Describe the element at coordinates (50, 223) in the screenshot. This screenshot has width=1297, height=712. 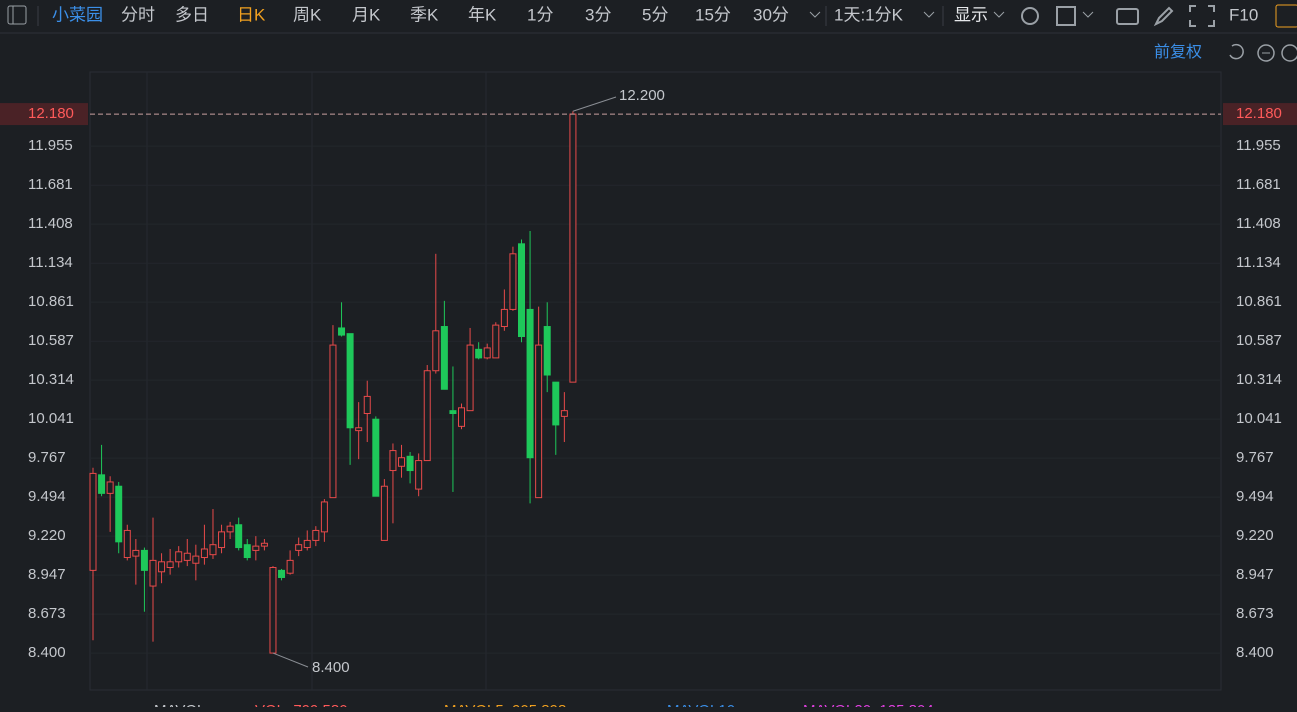
I see `y-tick-label: 11.408` at that location.